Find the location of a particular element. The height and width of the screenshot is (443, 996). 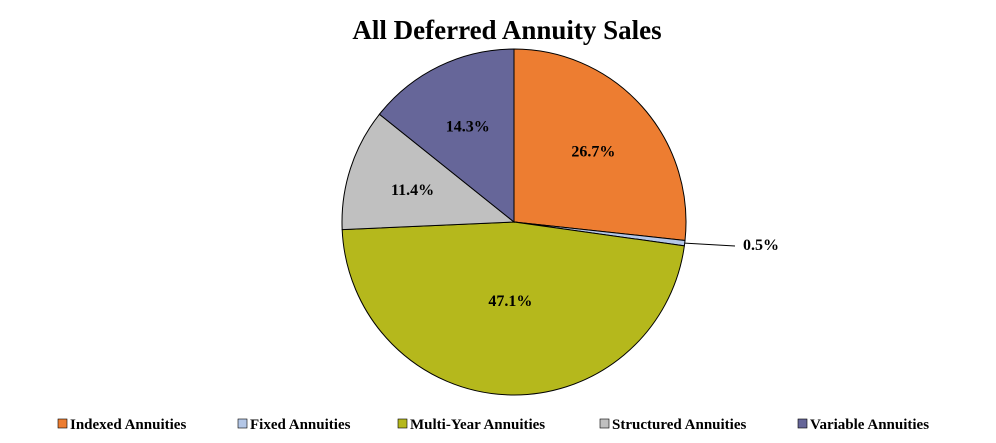

legend-item-indexed-annuities: Indexed Annuities is located at coordinates (121, 425).